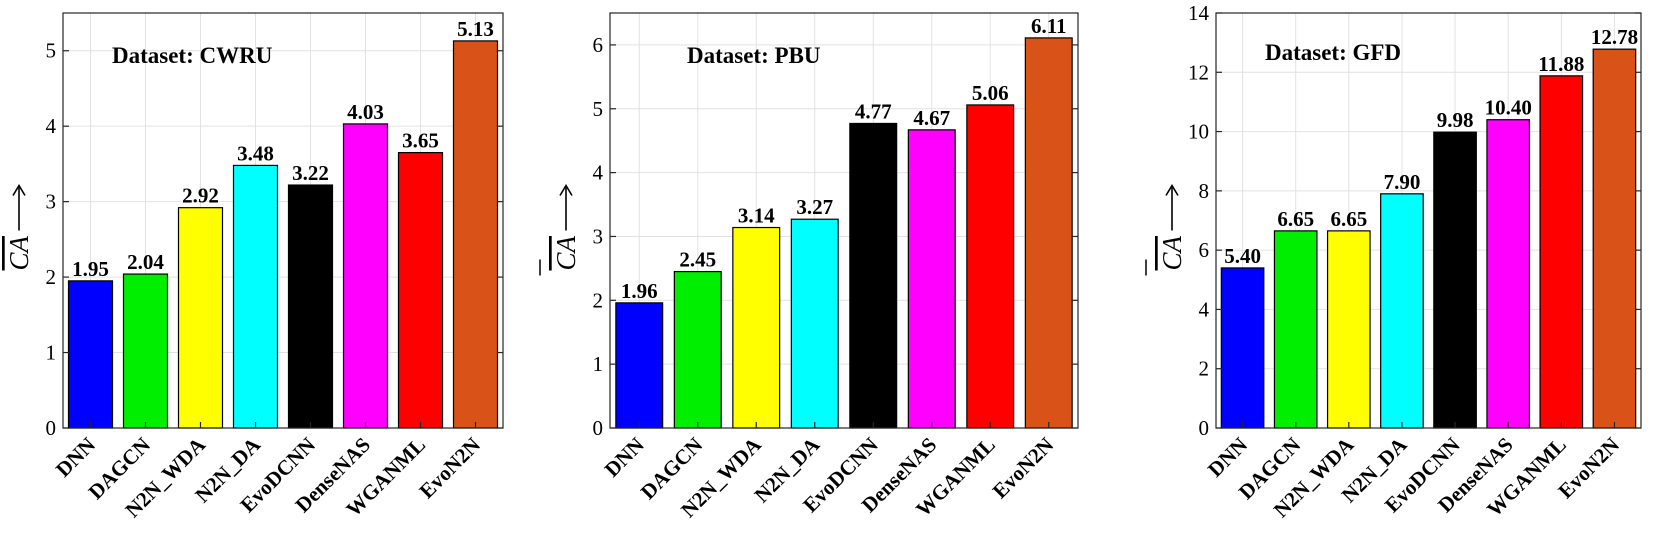 This screenshot has width=1661, height=547. I want to click on data-label: 3.27, so click(814, 207).